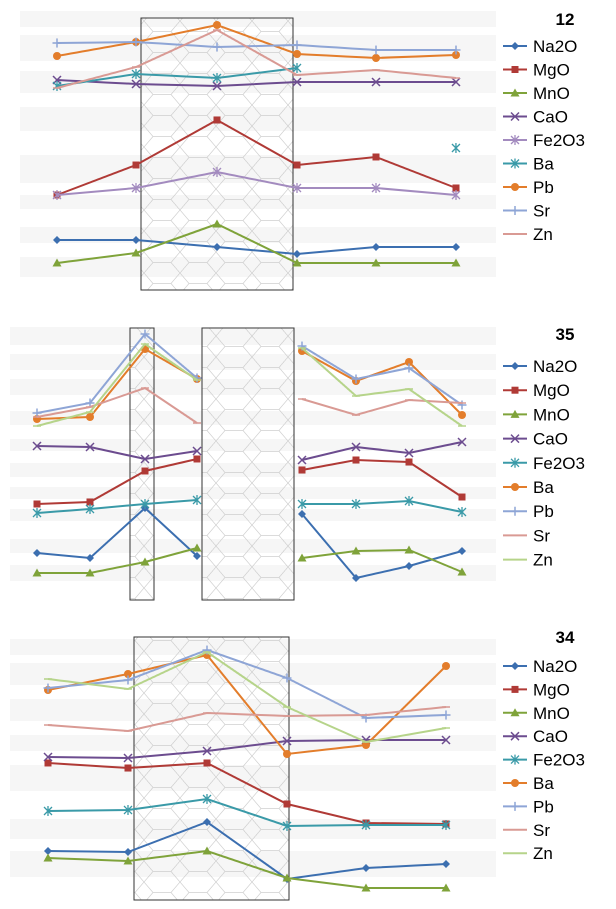 The height and width of the screenshot is (909, 616). Describe the element at coordinates (565, 334) in the screenshot. I see `panel-title: 35` at that location.